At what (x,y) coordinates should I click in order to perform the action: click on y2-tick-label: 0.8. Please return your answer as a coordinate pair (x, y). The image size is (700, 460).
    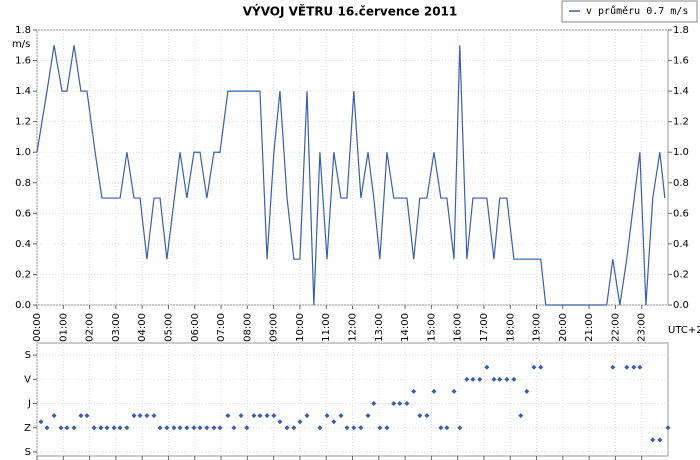
    Looking at the image, I should click on (681, 183).